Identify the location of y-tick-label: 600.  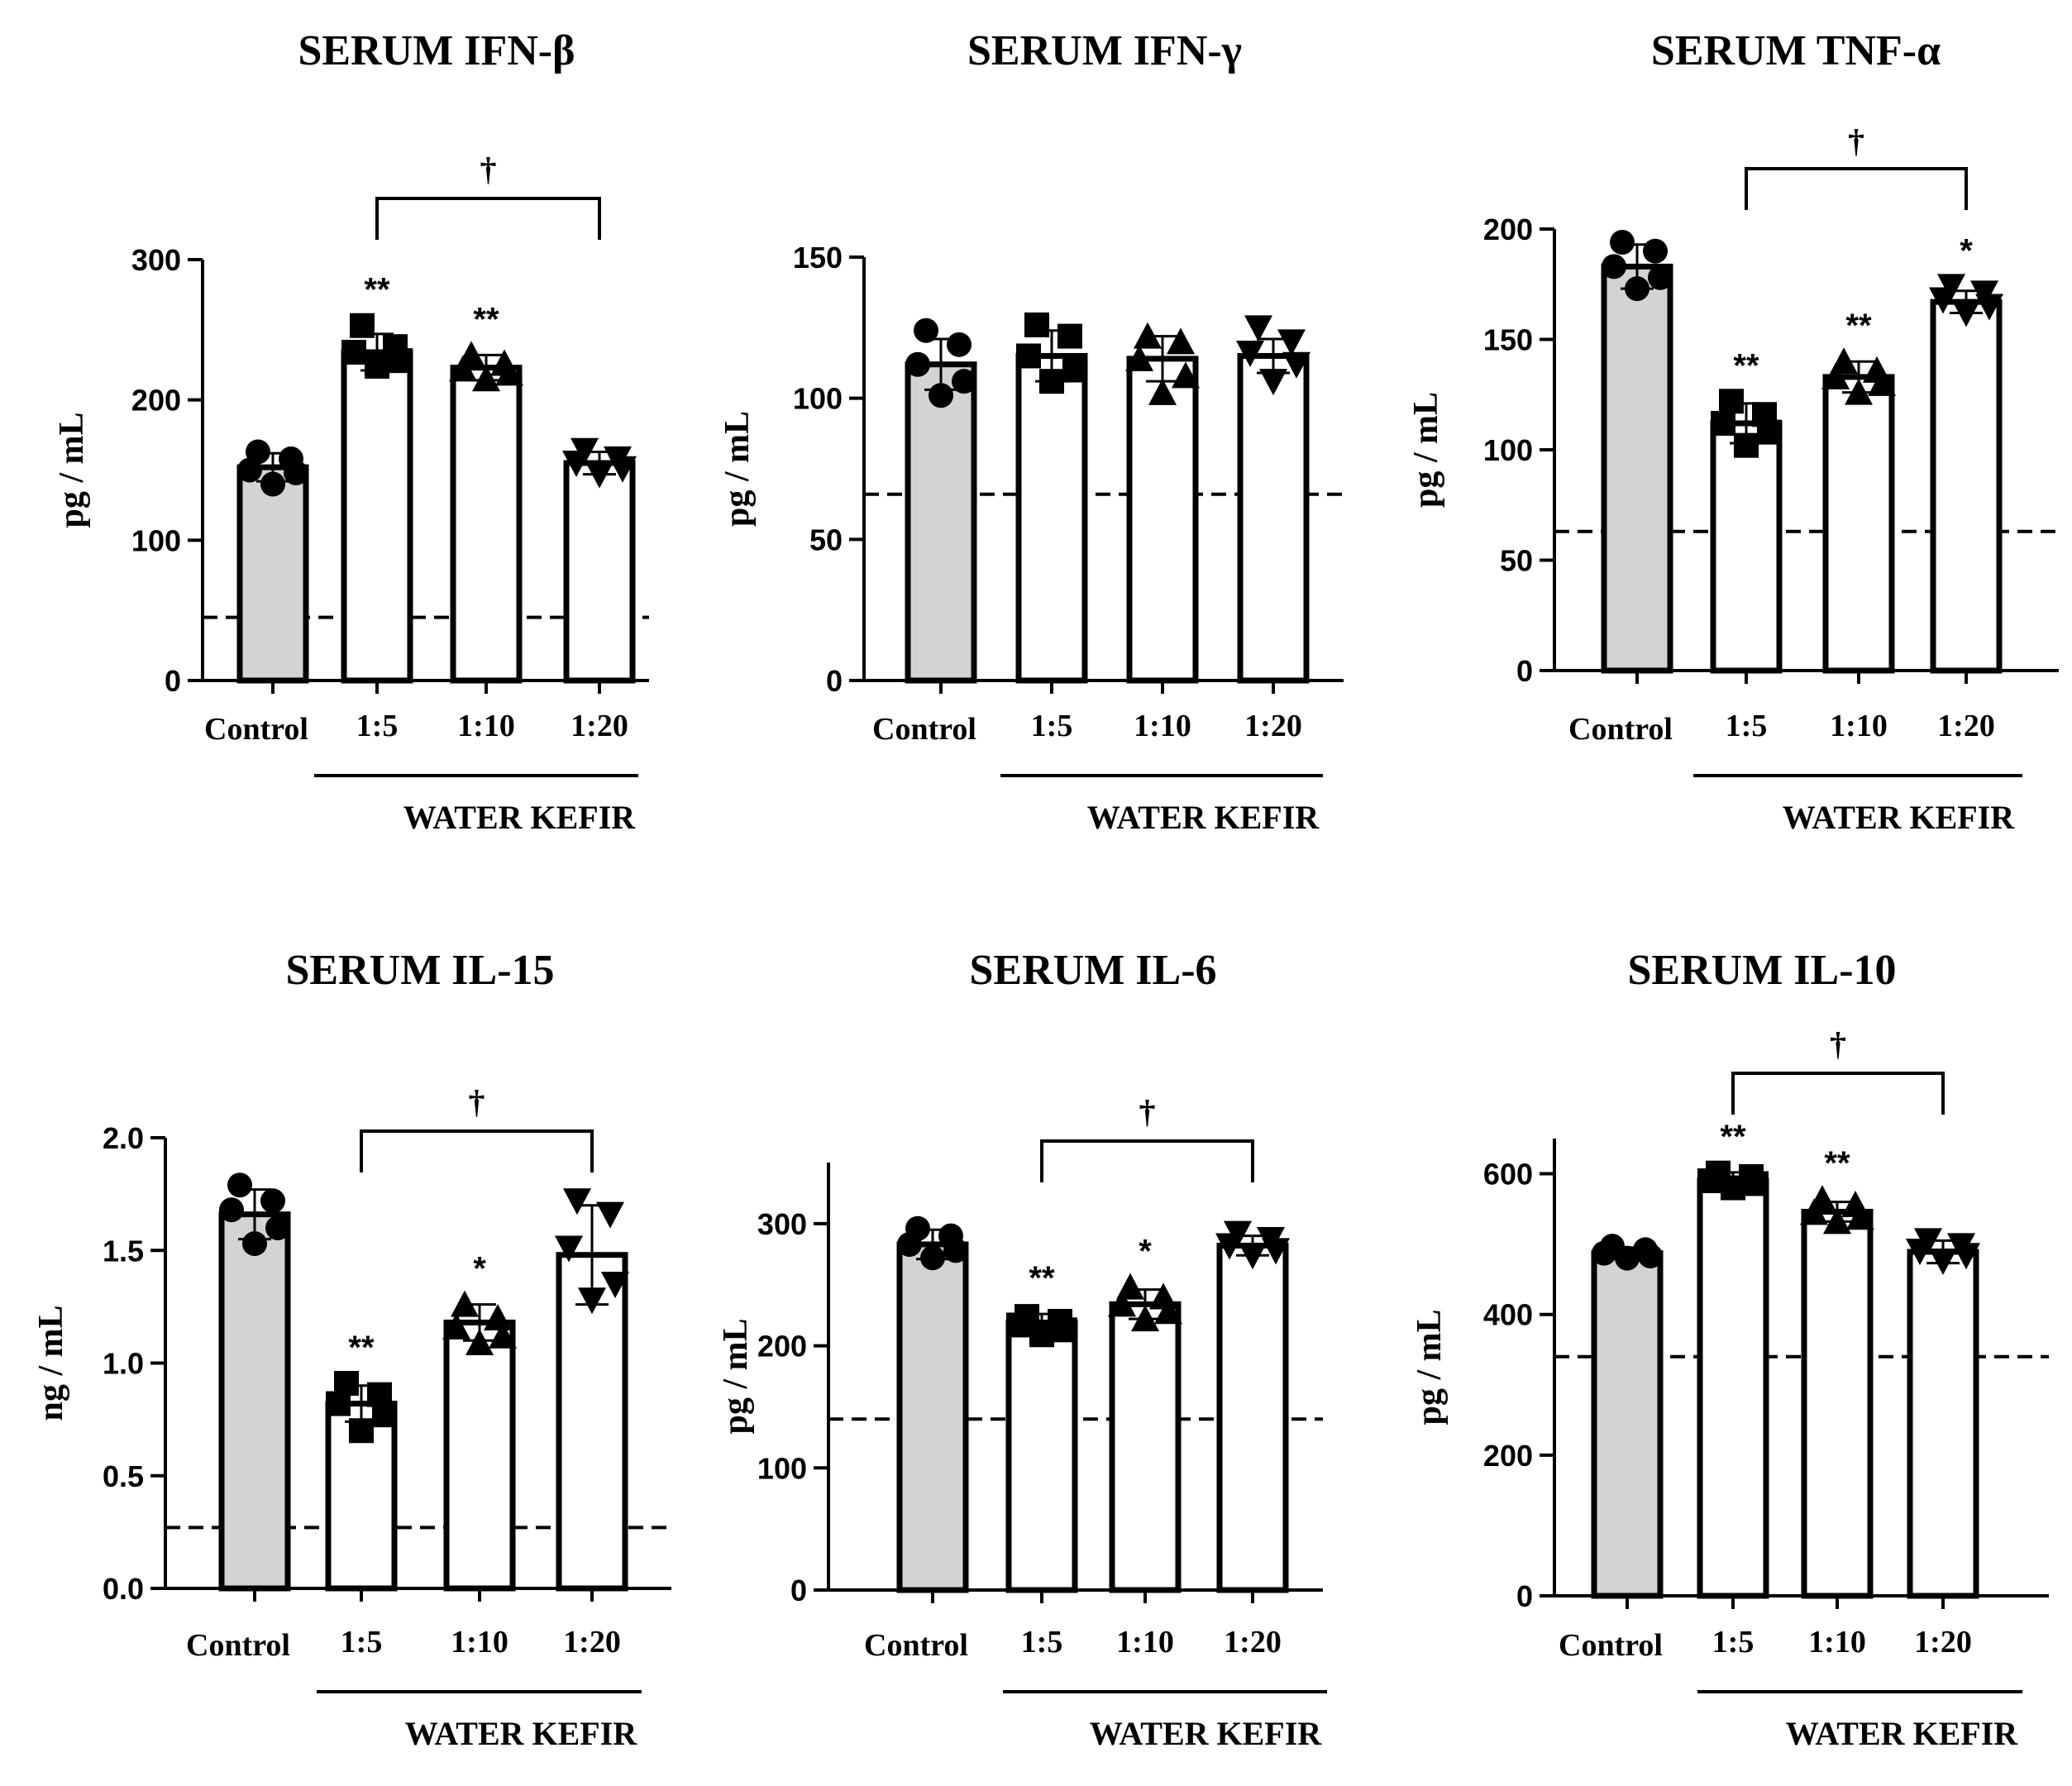
(1508, 1174).